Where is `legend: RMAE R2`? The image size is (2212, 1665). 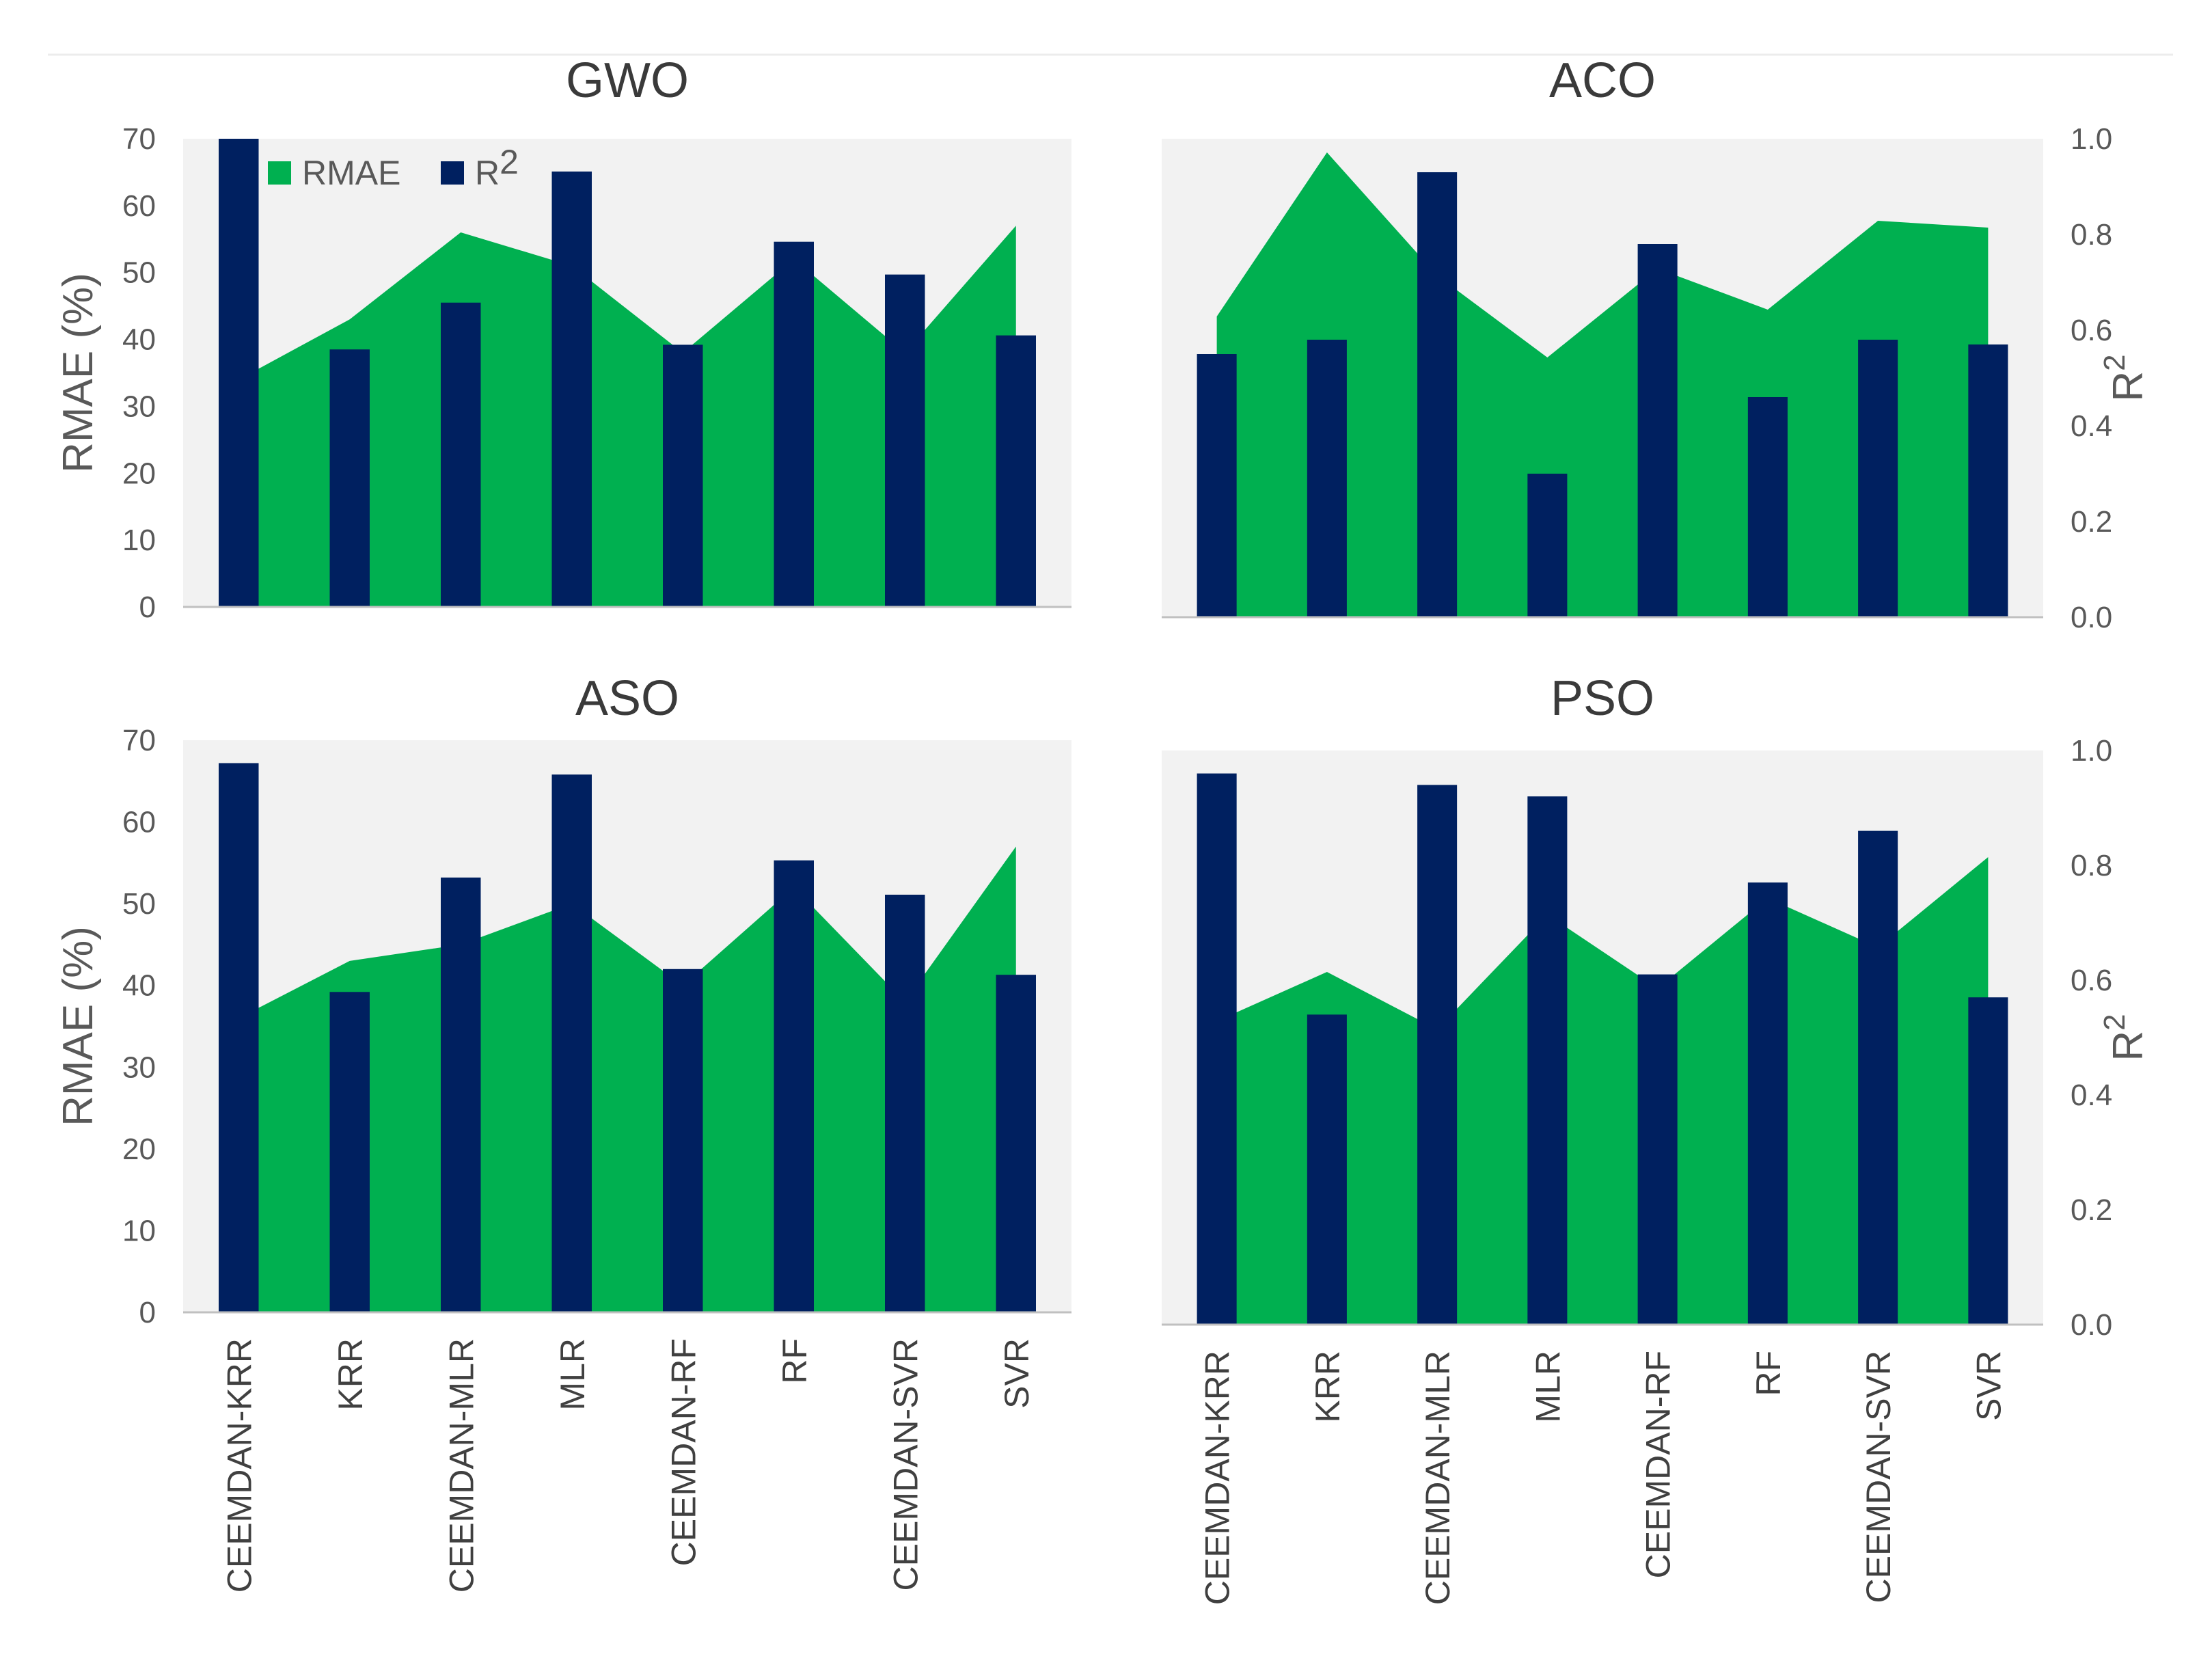
legend: RMAE R2 is located at coordinates (393, 167).